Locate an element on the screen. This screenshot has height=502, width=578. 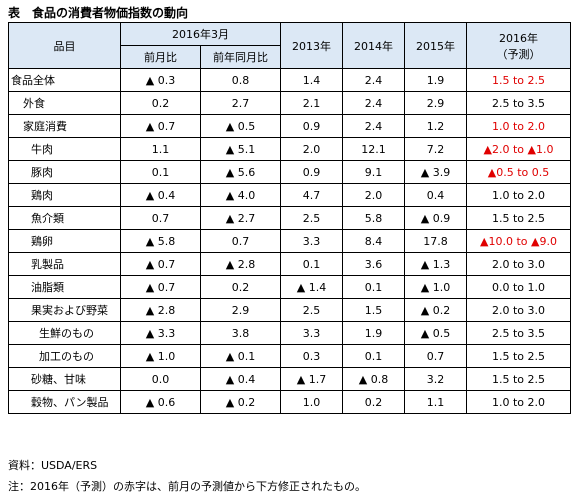
table-row: 砂糖、甘味 0.0 ▲ 0.4 ▲ 1.7 ▲ 0.8 3.2 1.5 to 2.5 is located at coordinates (289, 379).